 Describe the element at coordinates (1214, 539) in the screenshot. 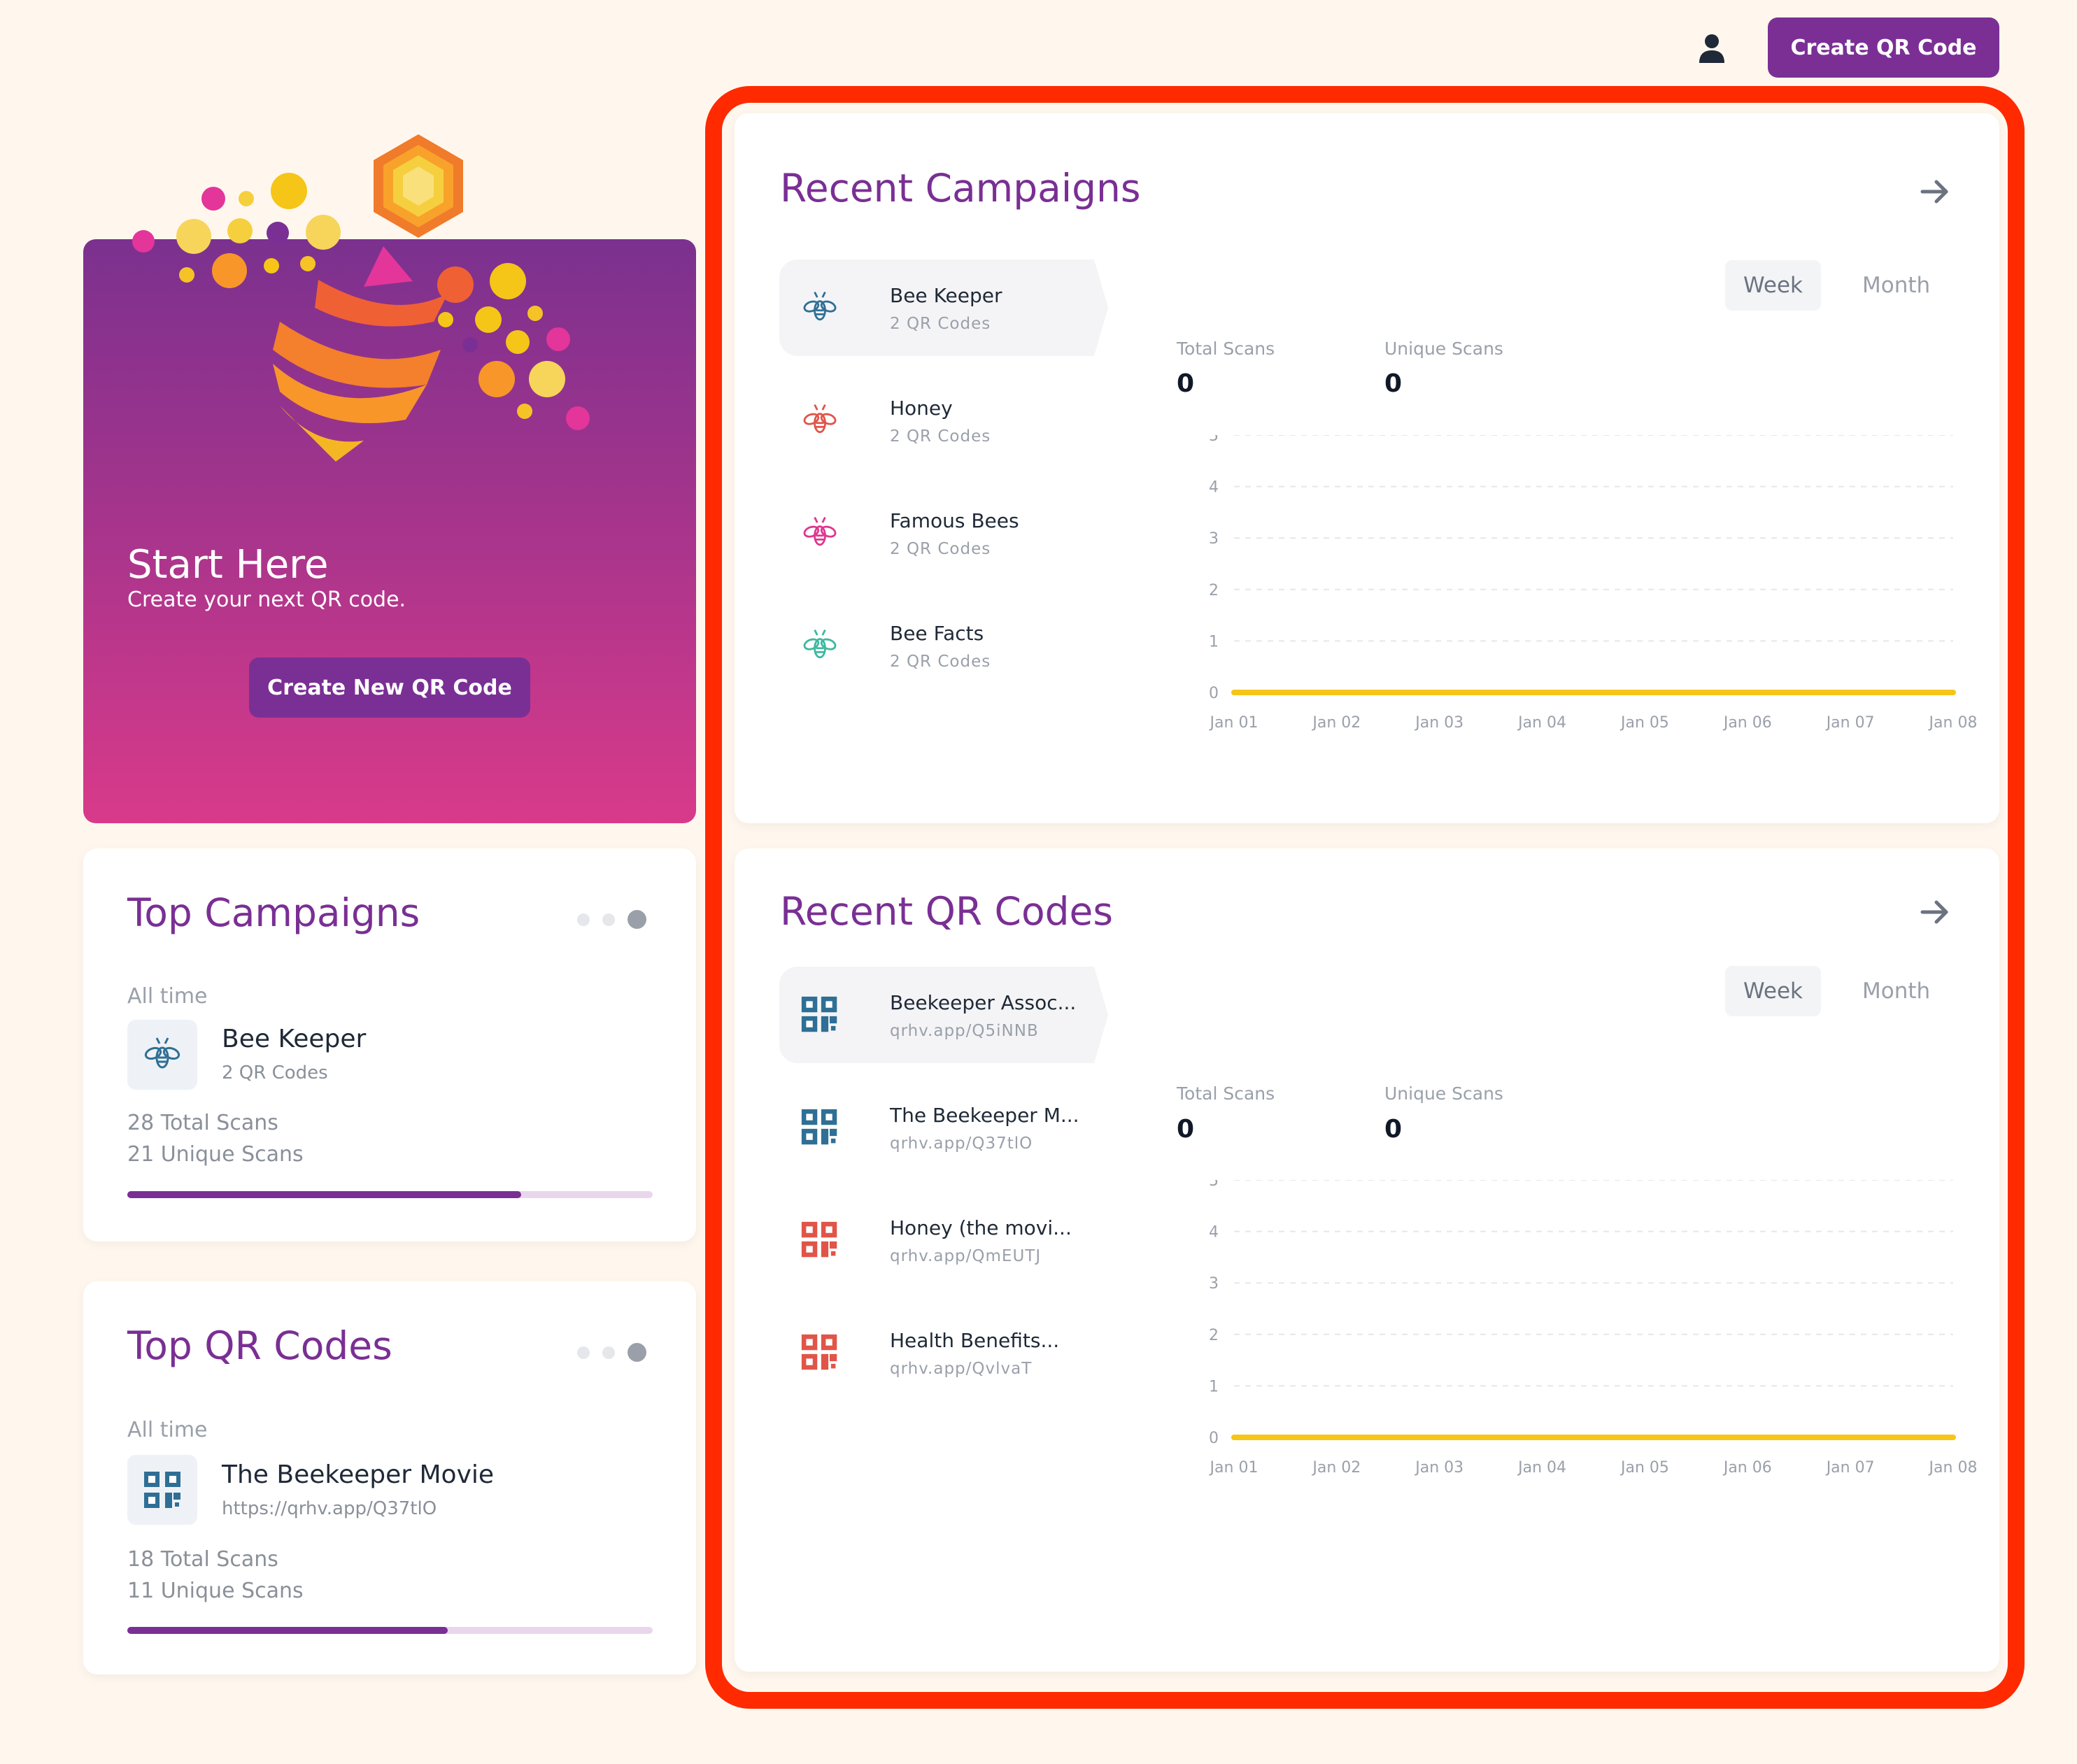

I see `y-tick-label: 3` at that location.